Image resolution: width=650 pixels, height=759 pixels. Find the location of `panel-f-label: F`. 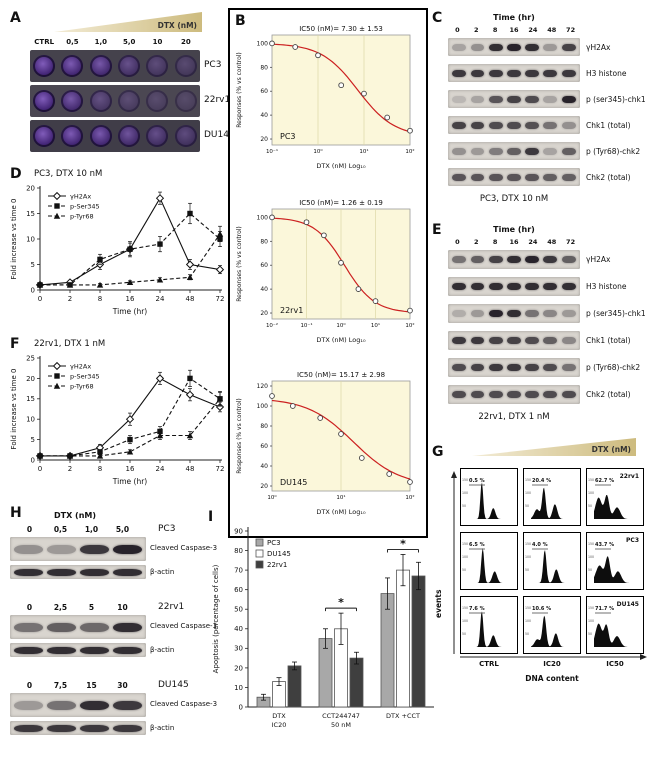

panel-f-label: F is located at coordinates (15, 344).